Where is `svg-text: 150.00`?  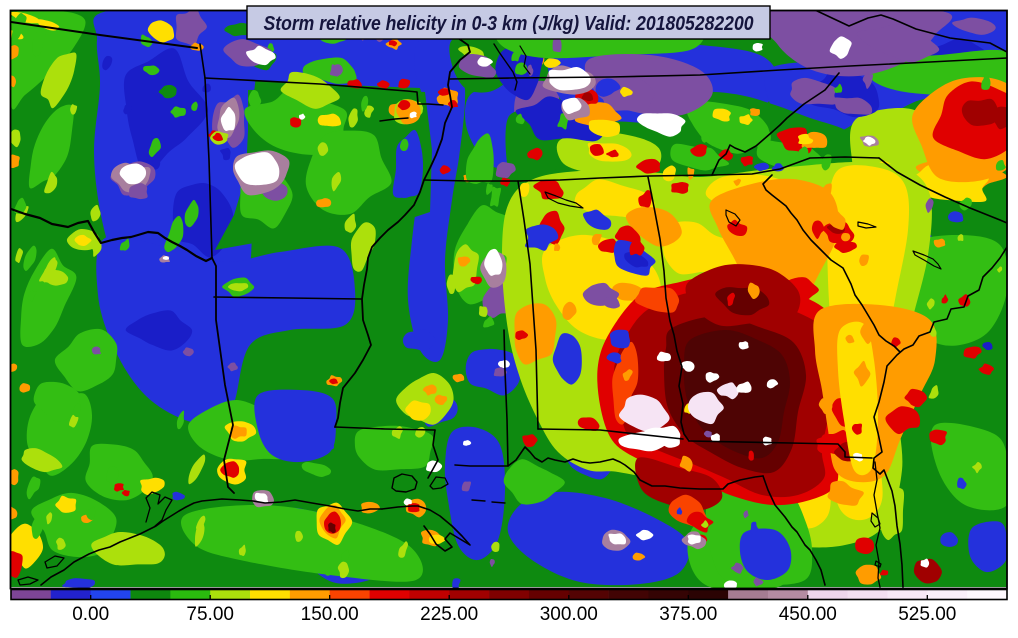 svg-text: 150.00 is located at coordinates (330, 614).